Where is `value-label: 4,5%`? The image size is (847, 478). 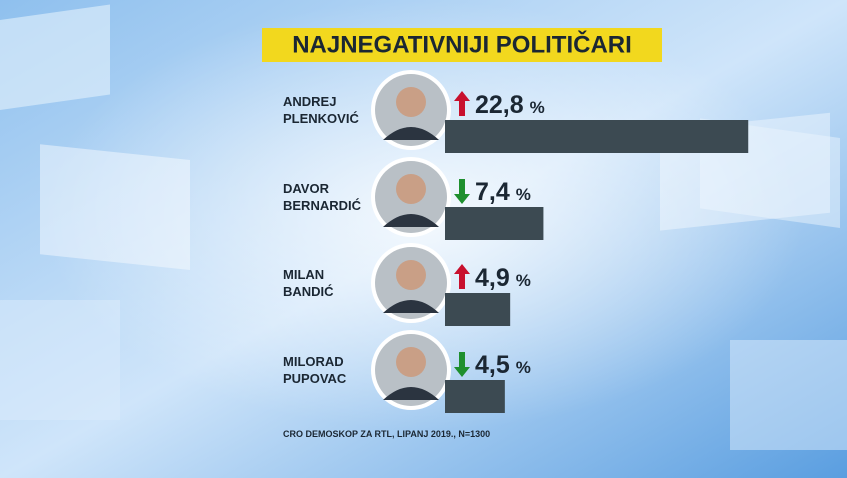 value-label: 4,5% is located at coordinates (503, 365).